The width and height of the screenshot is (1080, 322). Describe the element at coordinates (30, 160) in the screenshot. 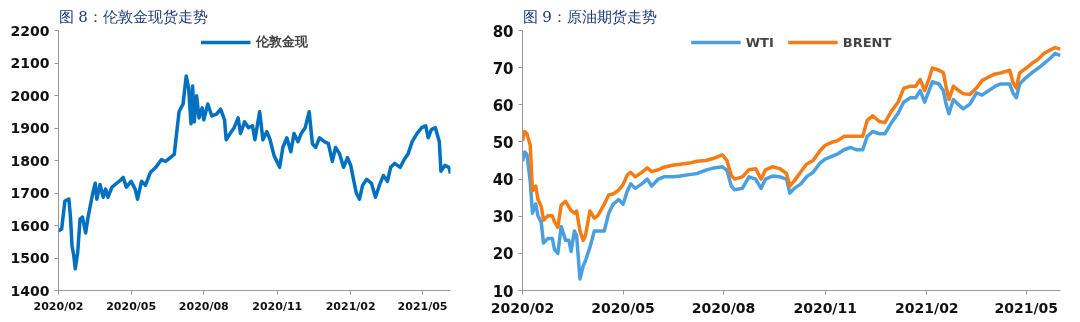

I see `y-tick-label: 1800` at that location.